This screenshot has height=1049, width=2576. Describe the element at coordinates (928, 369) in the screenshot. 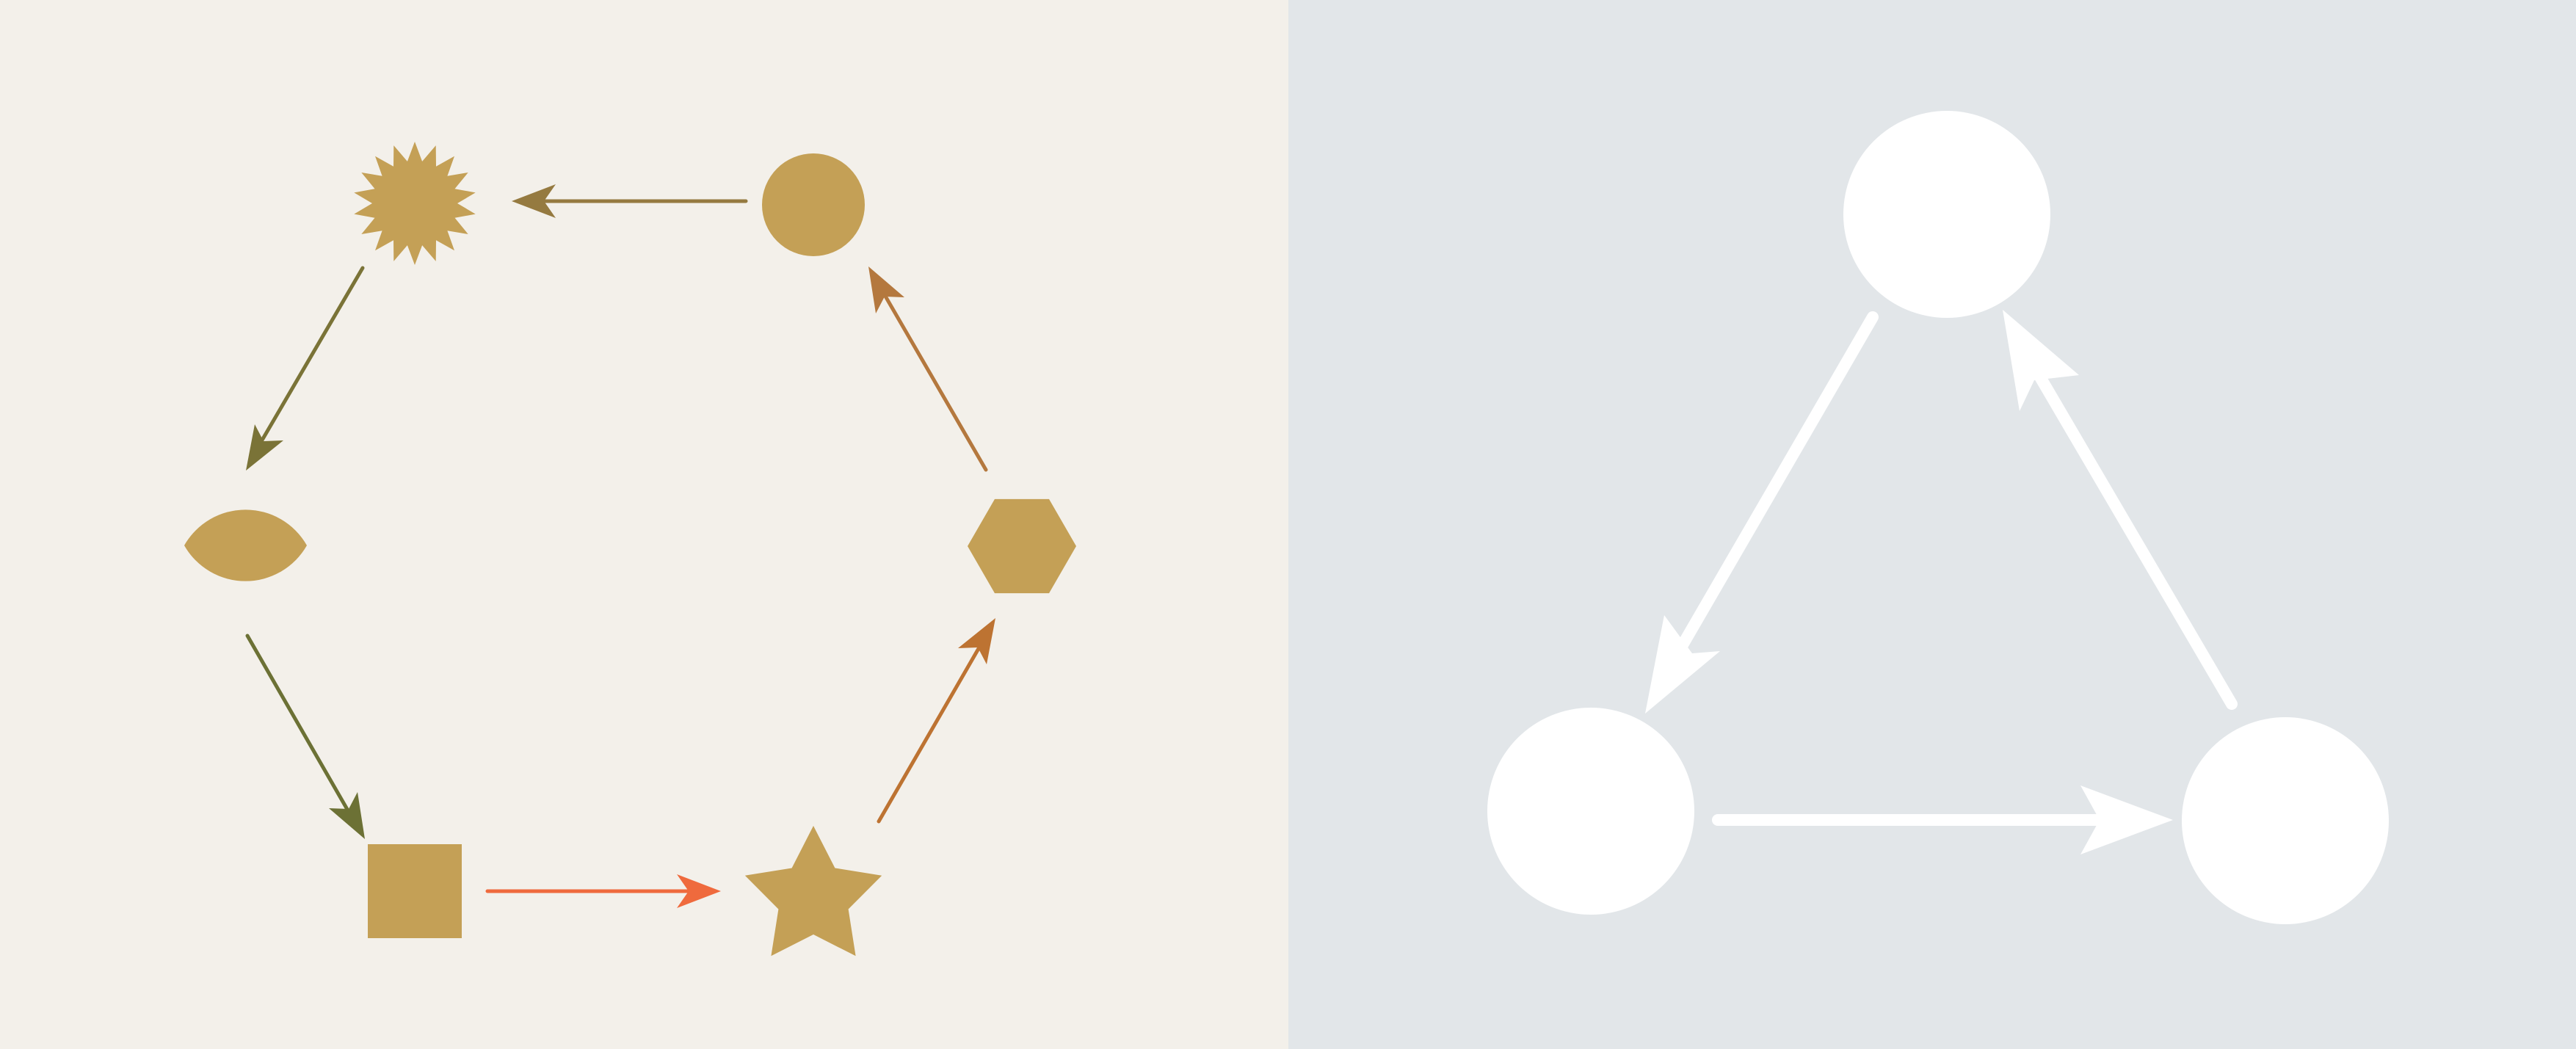

I see `edge-hexagon-to-circle` at that location.